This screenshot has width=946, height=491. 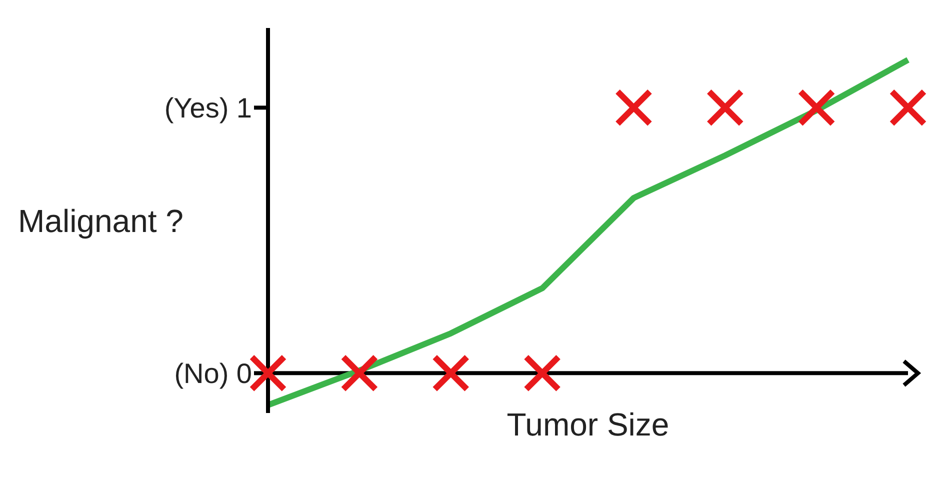 What do you see at coordinates (213, 374) in the screenshot?
I see `y-tick-label: (No) 0` at bounding box center [213, 374].